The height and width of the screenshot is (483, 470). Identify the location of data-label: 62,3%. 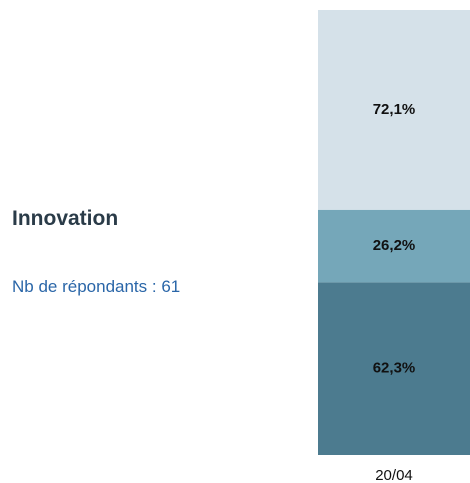
(394, 368).